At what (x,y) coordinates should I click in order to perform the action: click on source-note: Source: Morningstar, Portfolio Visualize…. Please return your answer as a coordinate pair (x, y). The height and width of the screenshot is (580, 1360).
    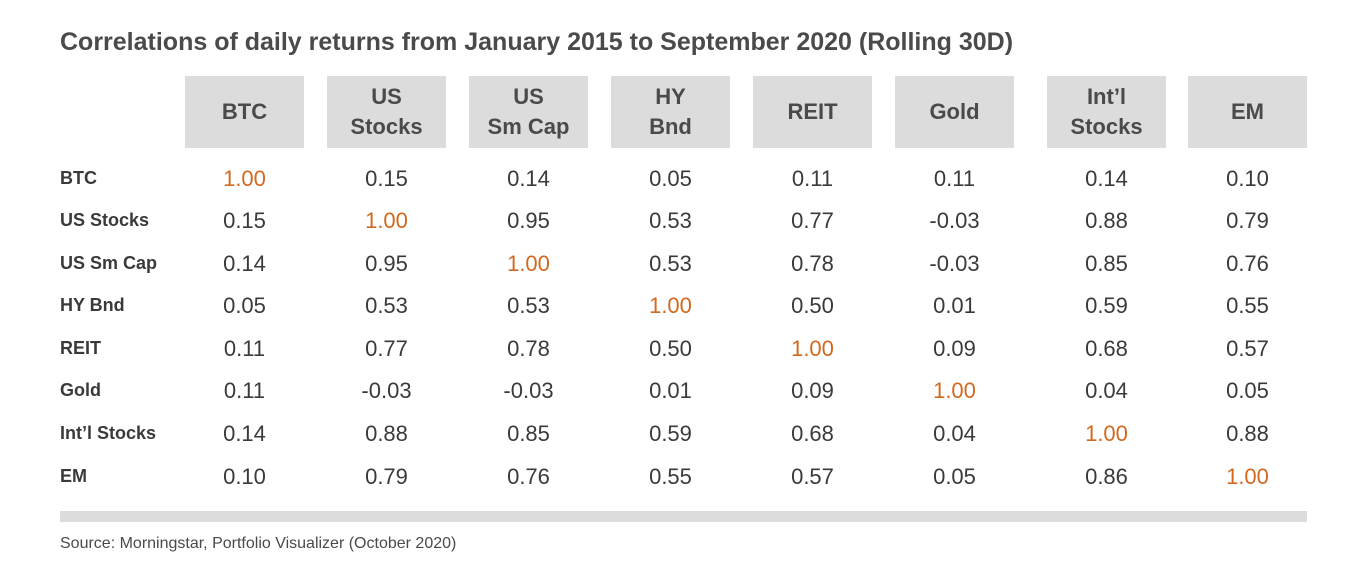
    Looking at the image, I should click on (258, 543).